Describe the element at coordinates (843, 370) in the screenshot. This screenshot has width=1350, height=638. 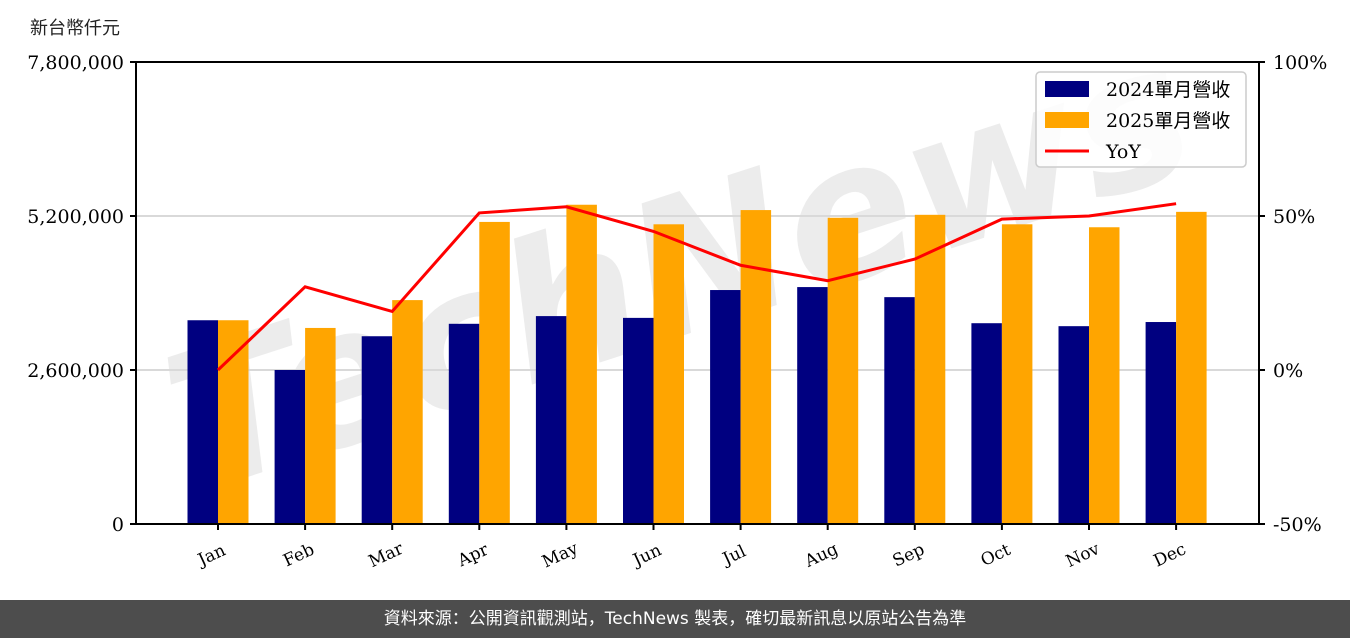
I see `bar-2025-aug` at that location.